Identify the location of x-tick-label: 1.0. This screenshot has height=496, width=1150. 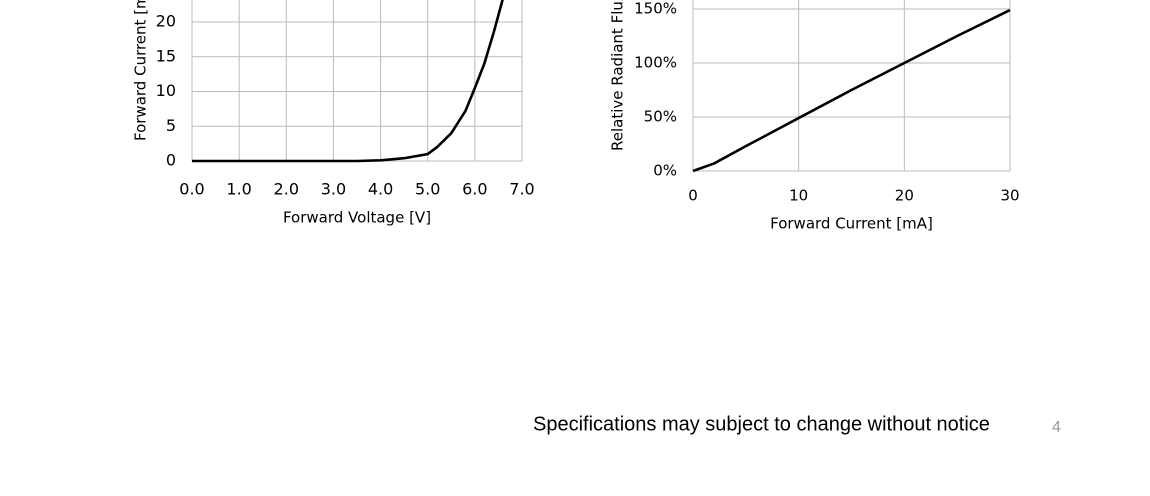
(238, 189).